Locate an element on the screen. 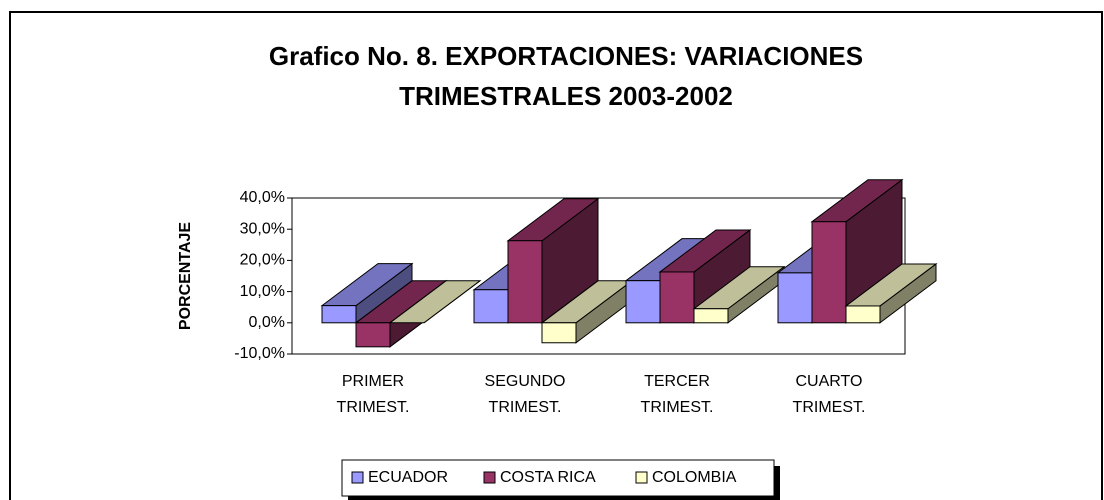  legend-label: ECUADOR is located at coordinates (408, 477).